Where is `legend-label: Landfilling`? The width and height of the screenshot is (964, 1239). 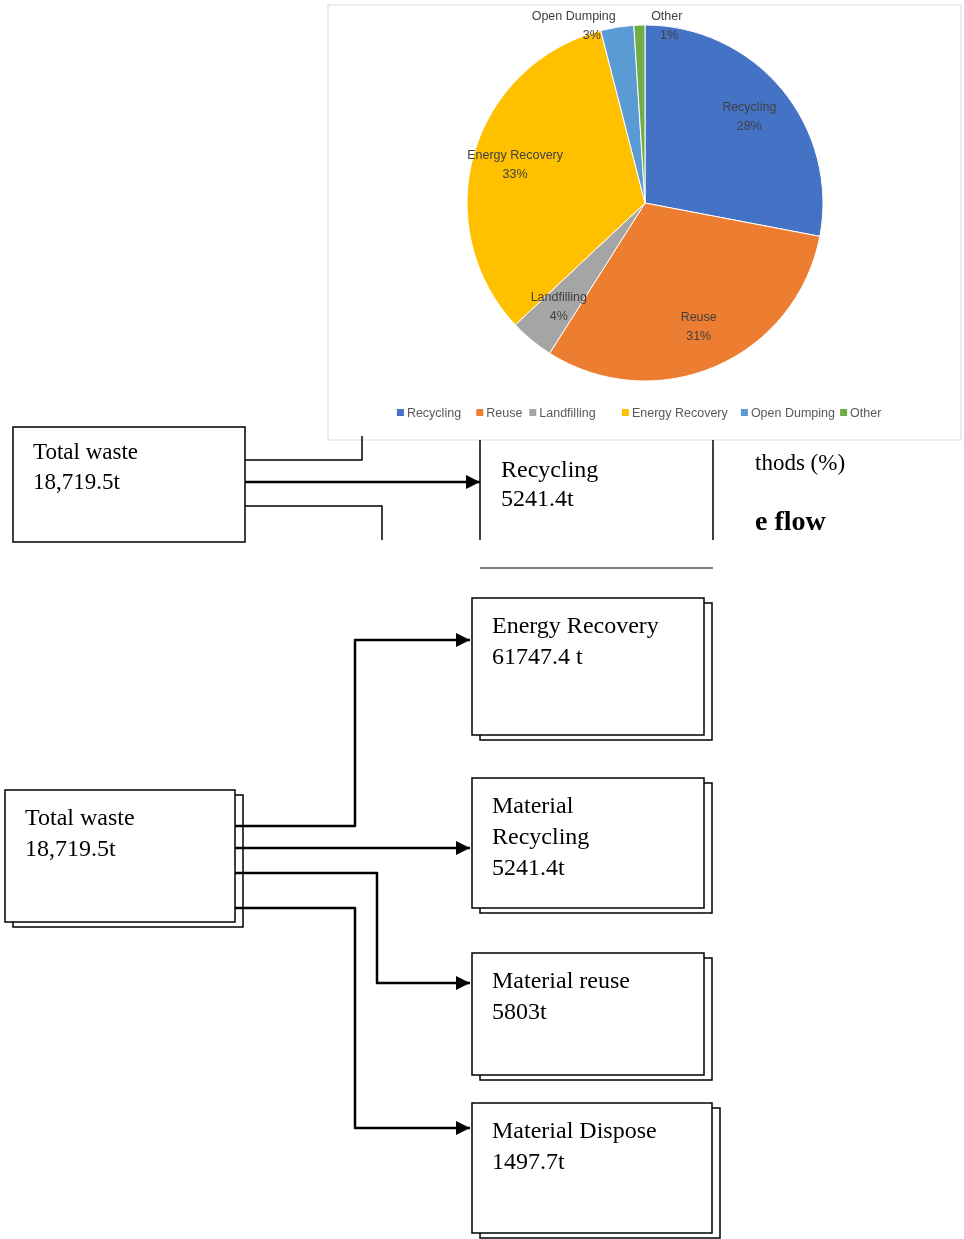
legend-label: Landfilling is located at coordinates (567, 413).